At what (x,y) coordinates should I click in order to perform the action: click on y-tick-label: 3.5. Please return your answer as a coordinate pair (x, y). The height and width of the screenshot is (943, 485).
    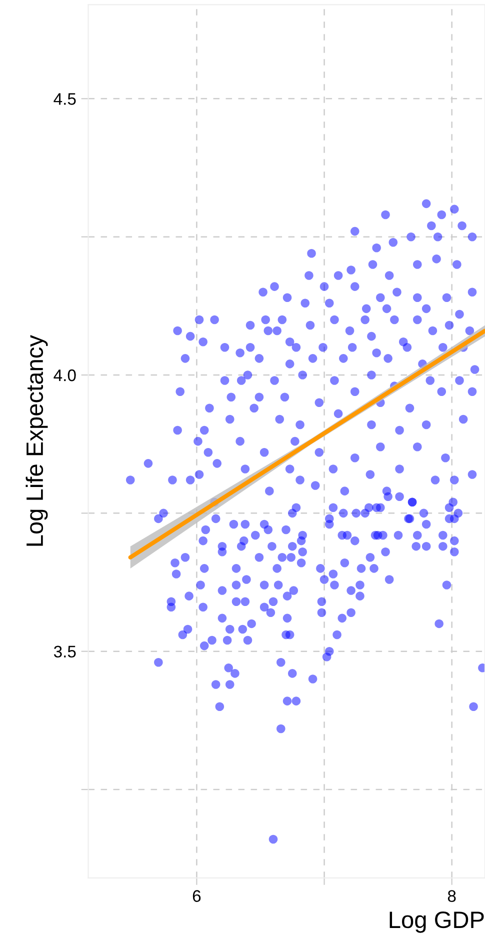
    Looking at the image, I should click on (65, 652).